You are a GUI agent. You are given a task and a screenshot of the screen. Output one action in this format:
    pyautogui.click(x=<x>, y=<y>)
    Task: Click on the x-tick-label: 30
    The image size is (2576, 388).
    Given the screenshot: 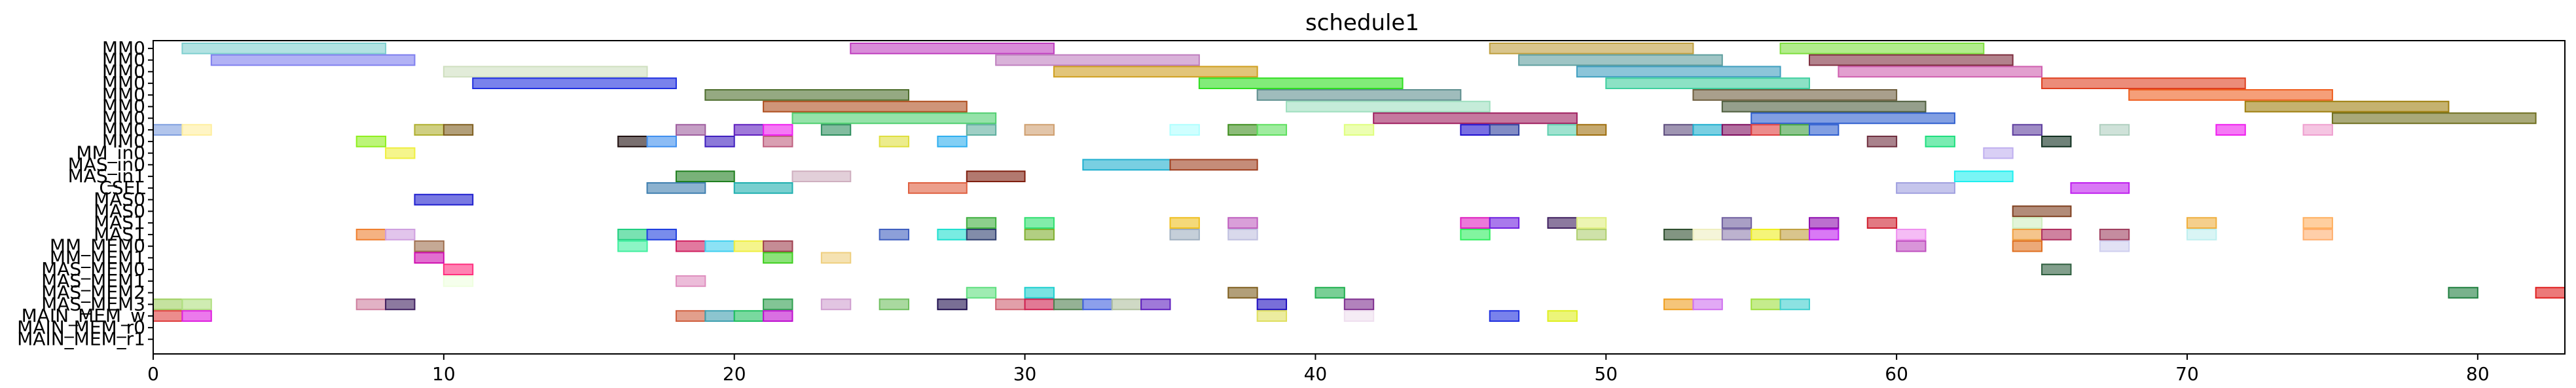 What is the action you would take?
    pyautogui.click(x=1025, y=374)
    